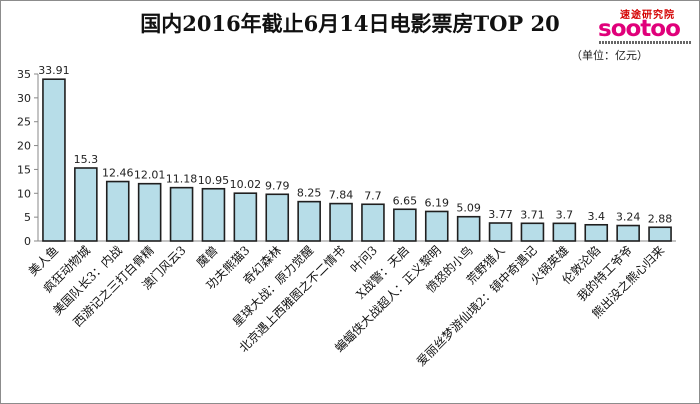 The width and height of the screenshot is (700, 404). I want to click on data-label: 6.65, so click(405, 200).